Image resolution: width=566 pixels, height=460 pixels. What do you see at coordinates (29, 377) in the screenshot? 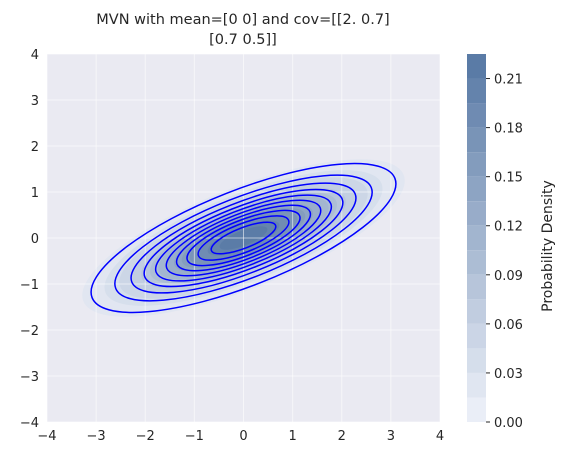
I see `y-tick-label: −3` at bounding box center [29, 377].